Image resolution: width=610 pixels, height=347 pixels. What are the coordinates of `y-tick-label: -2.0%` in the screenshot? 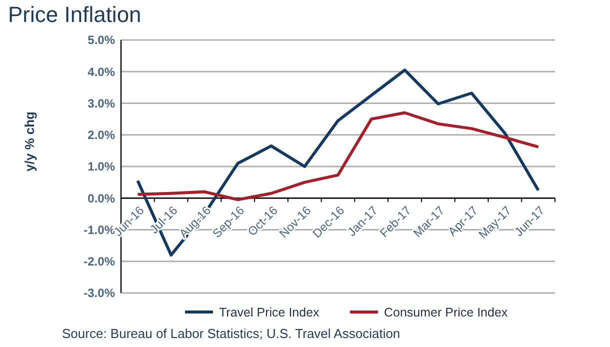 It's located at (100, 261).